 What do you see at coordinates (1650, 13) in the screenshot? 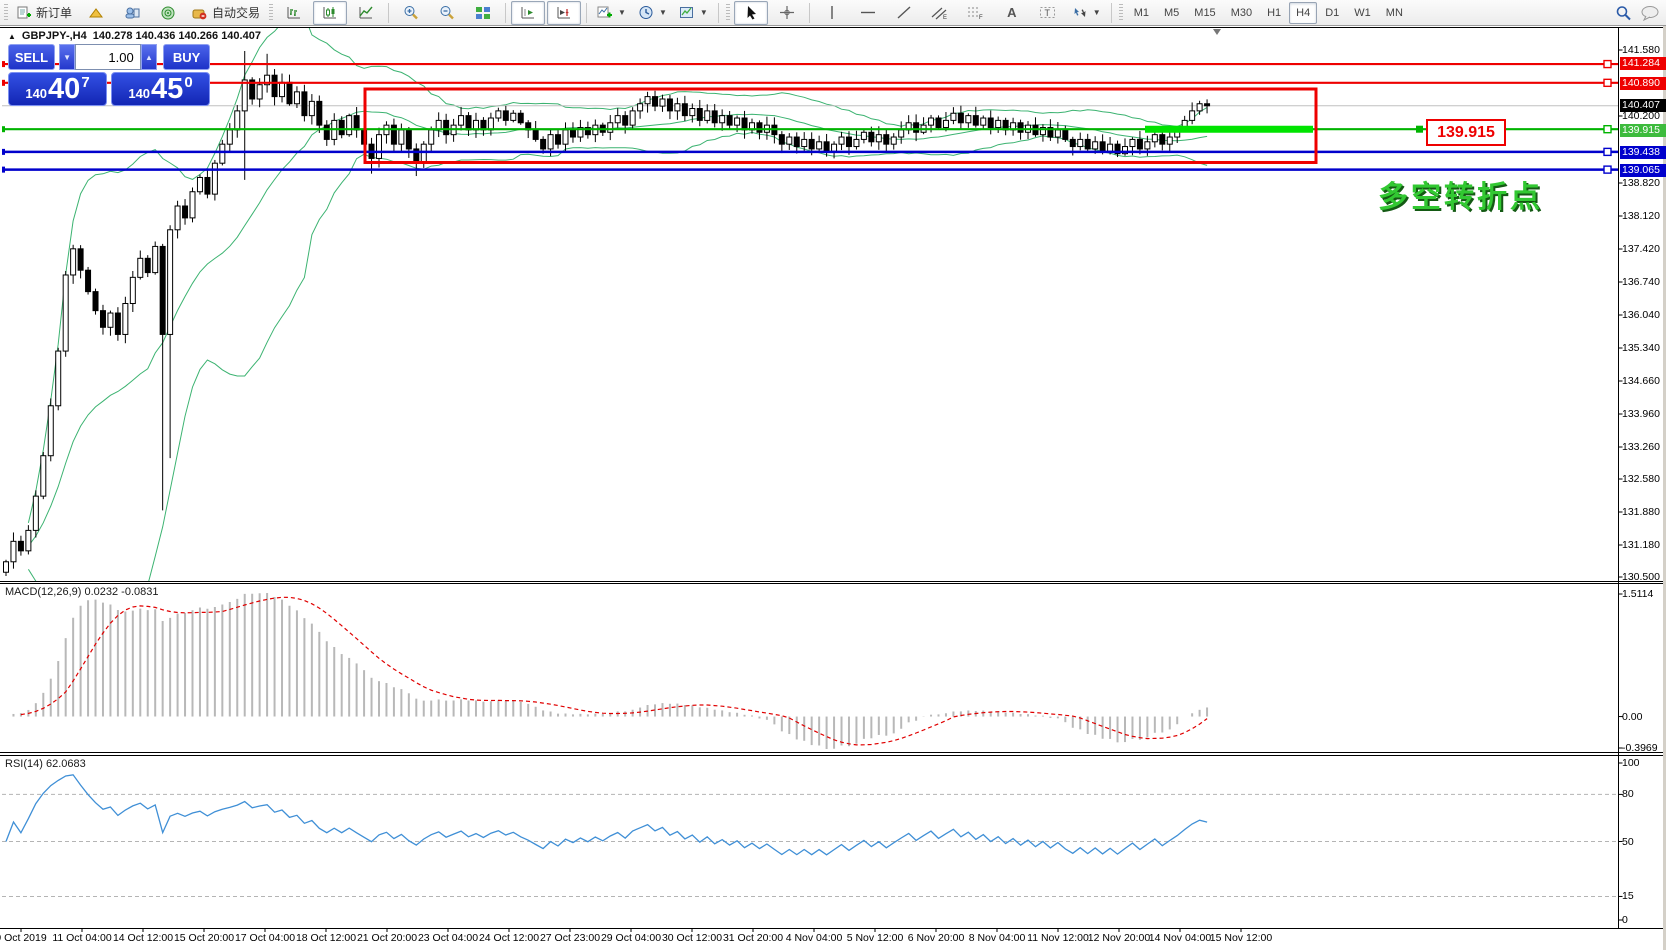
I see `feedback-balloon-icon` at bounding box center [1650, 13].